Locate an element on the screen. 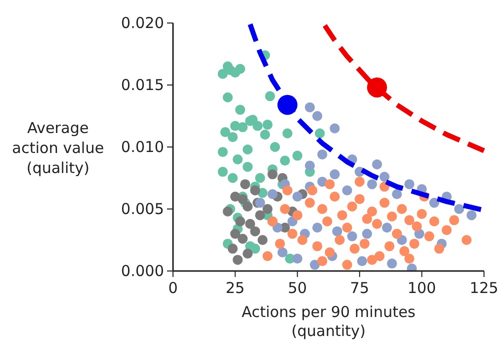 The width and height of the screenshot is (500, 362). y-tick-label: 0.010 is located at coordinates (142, 147).